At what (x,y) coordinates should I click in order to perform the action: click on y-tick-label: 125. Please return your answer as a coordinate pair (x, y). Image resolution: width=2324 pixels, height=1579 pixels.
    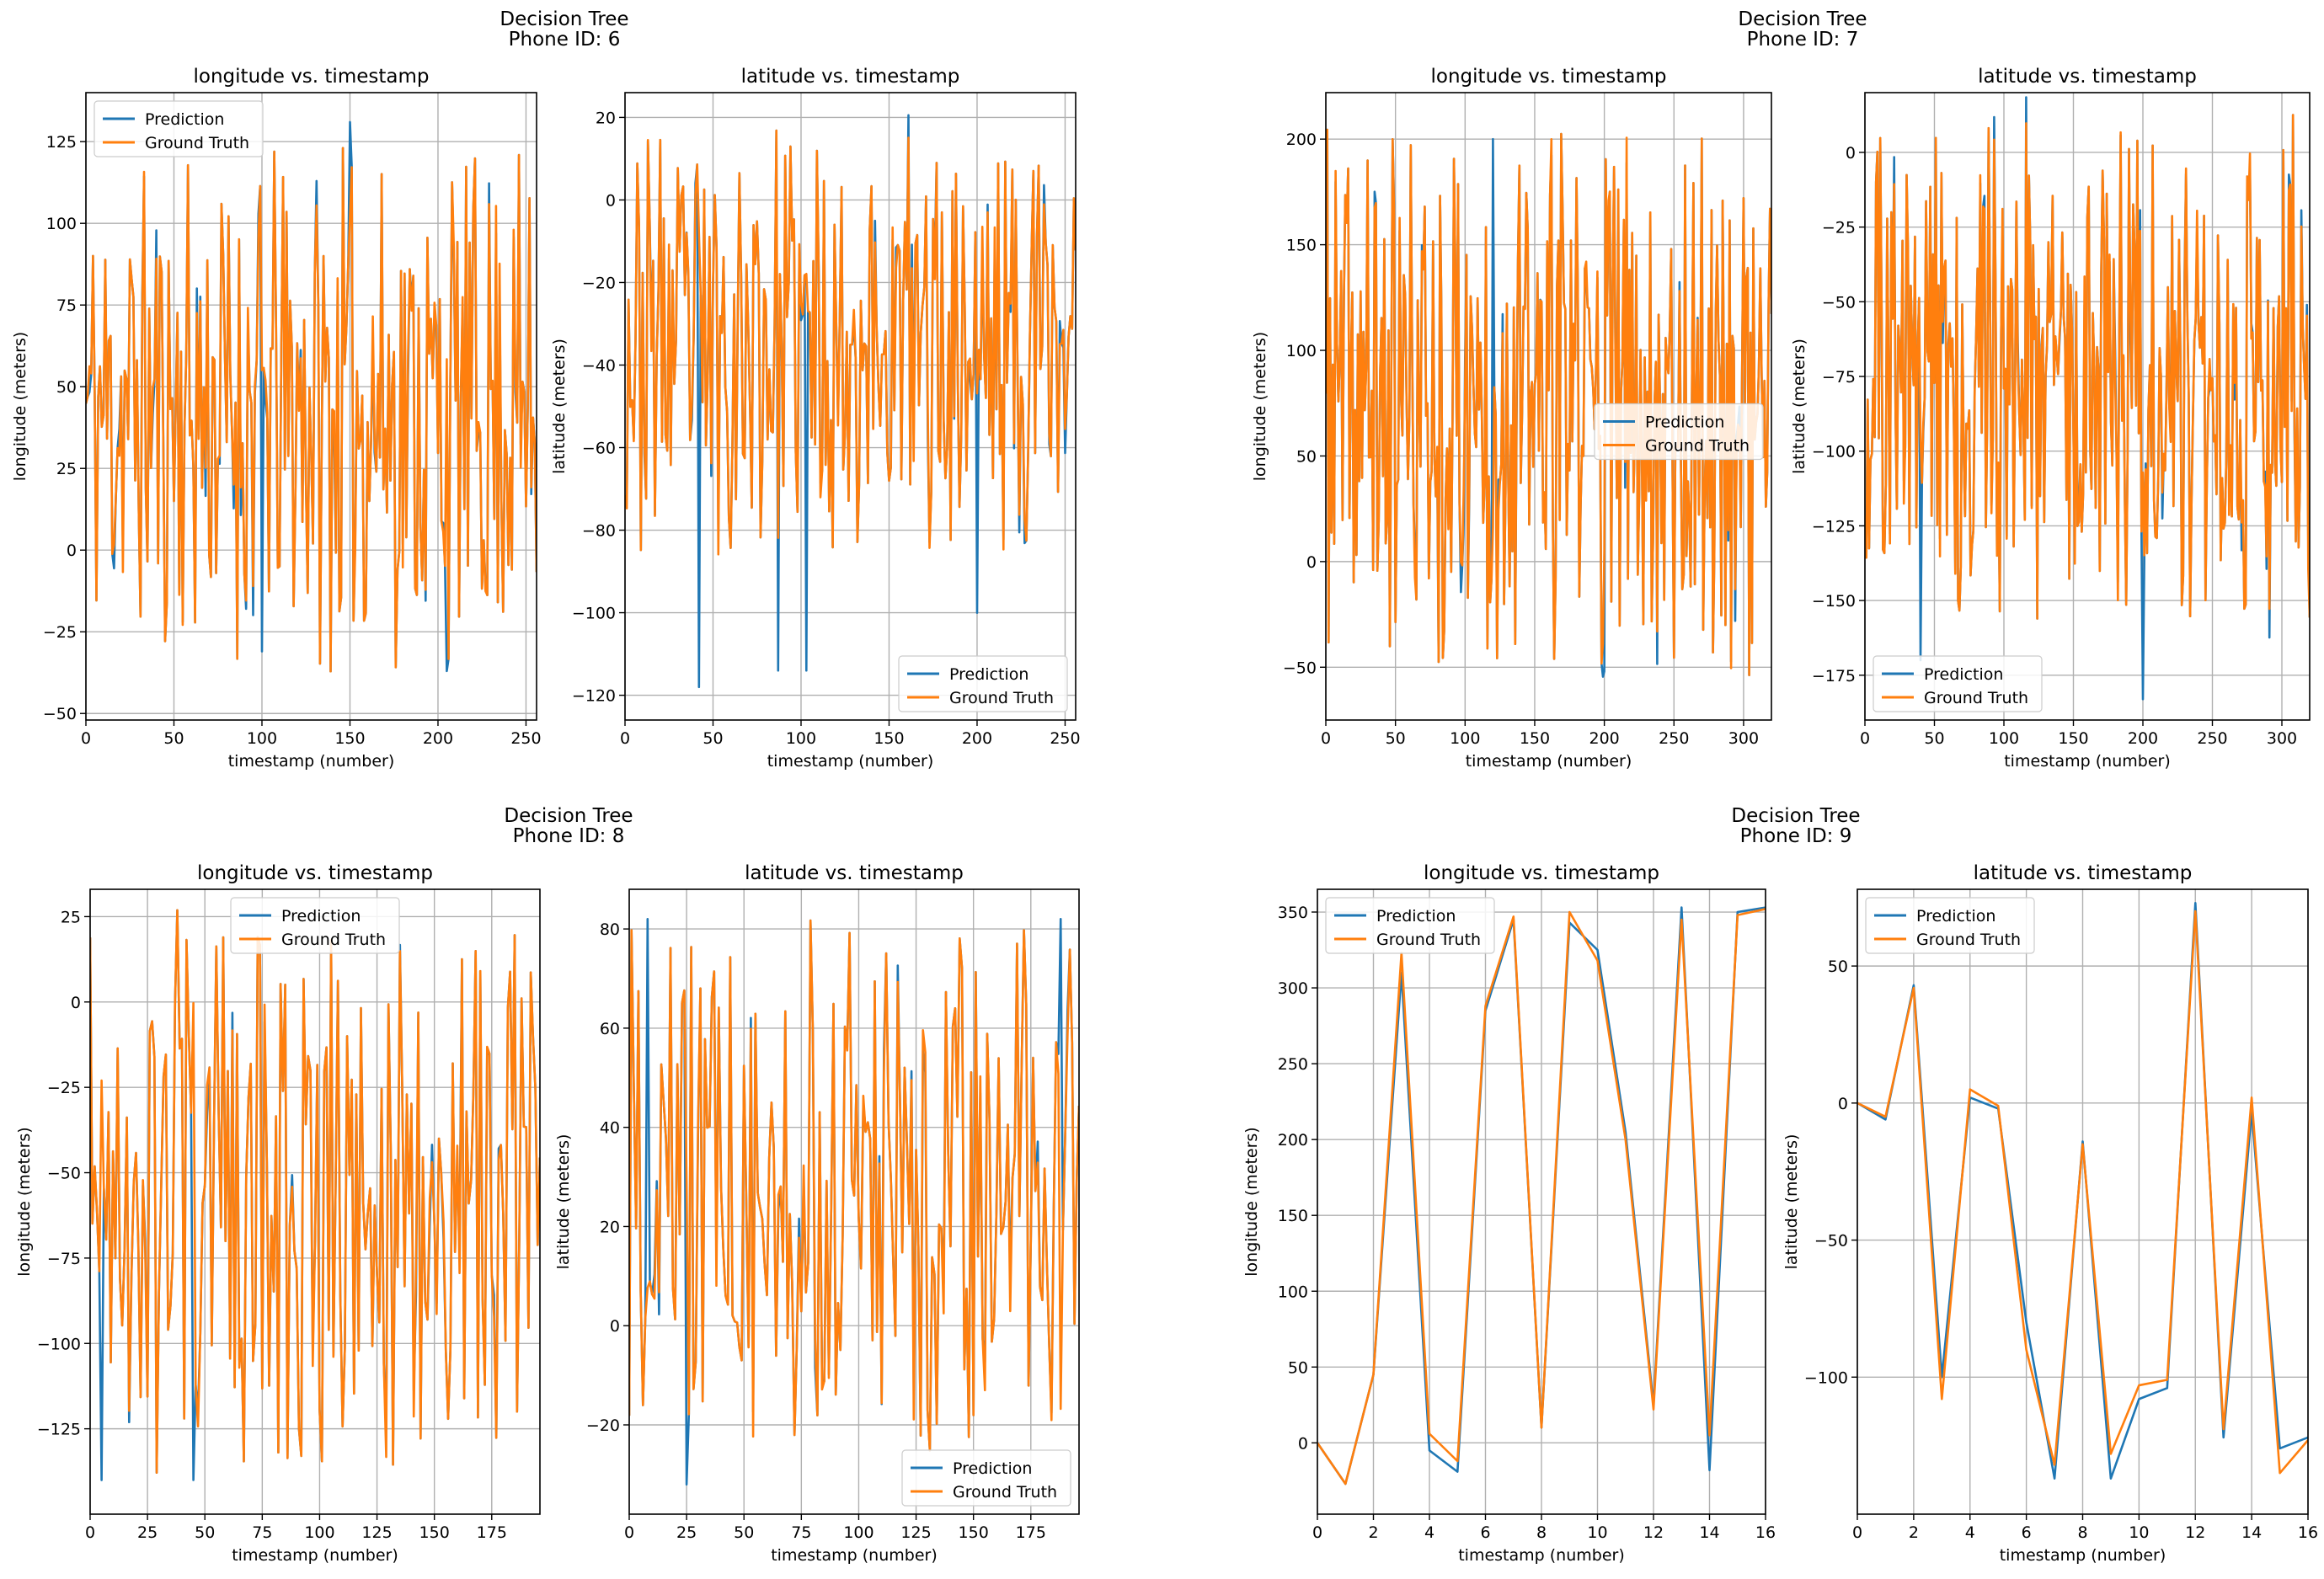
    Looking at the image, I should click on (61, 142).